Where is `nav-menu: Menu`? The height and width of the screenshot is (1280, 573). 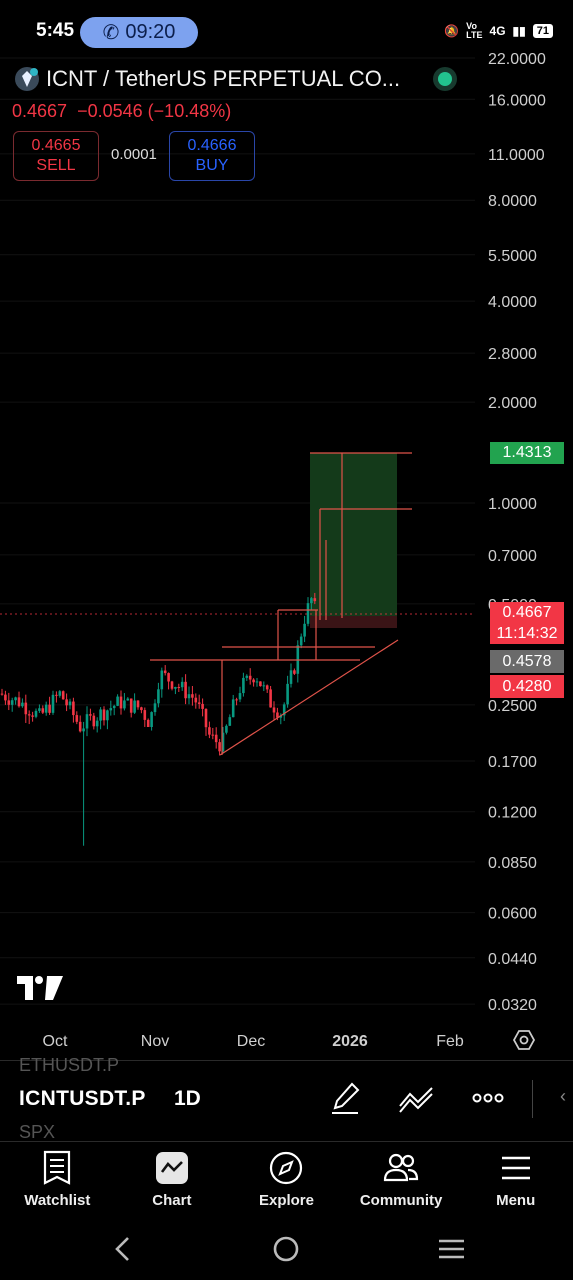
nav-menu: Menu is located at coordinates (515, 1182).